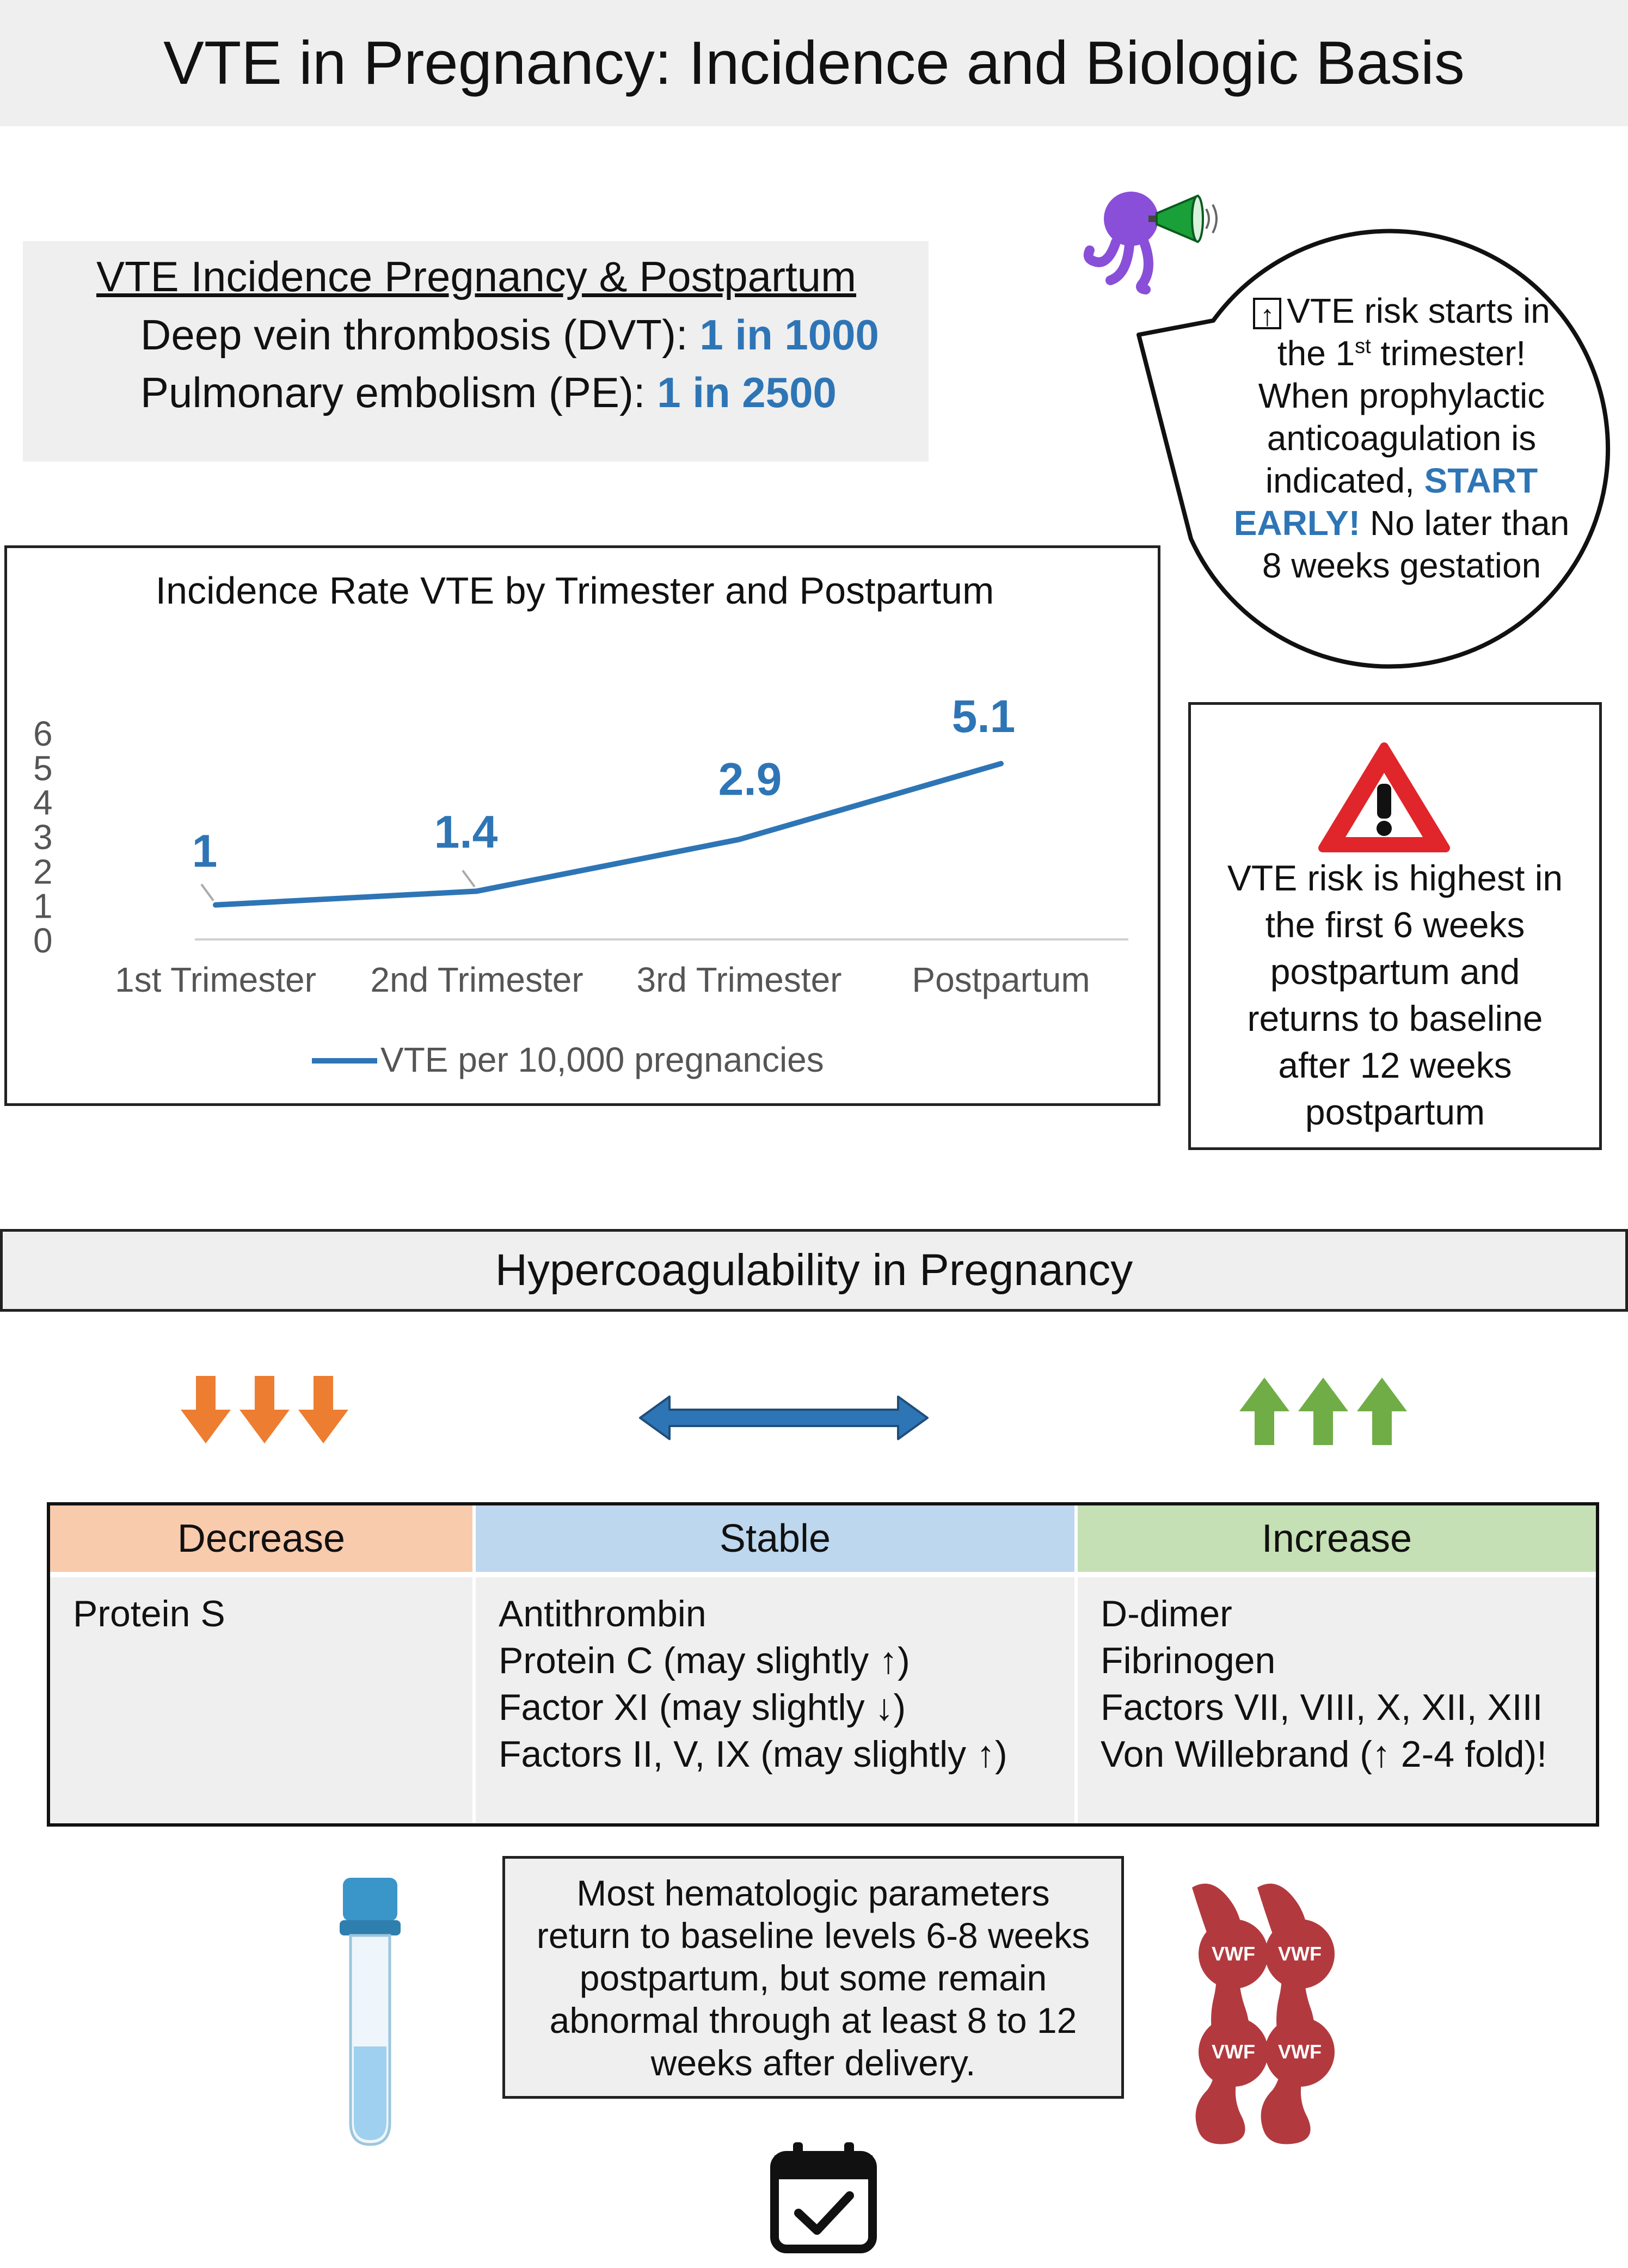  I want to click on bubble-line-5-pre: indicated,, so click(1344, 480).